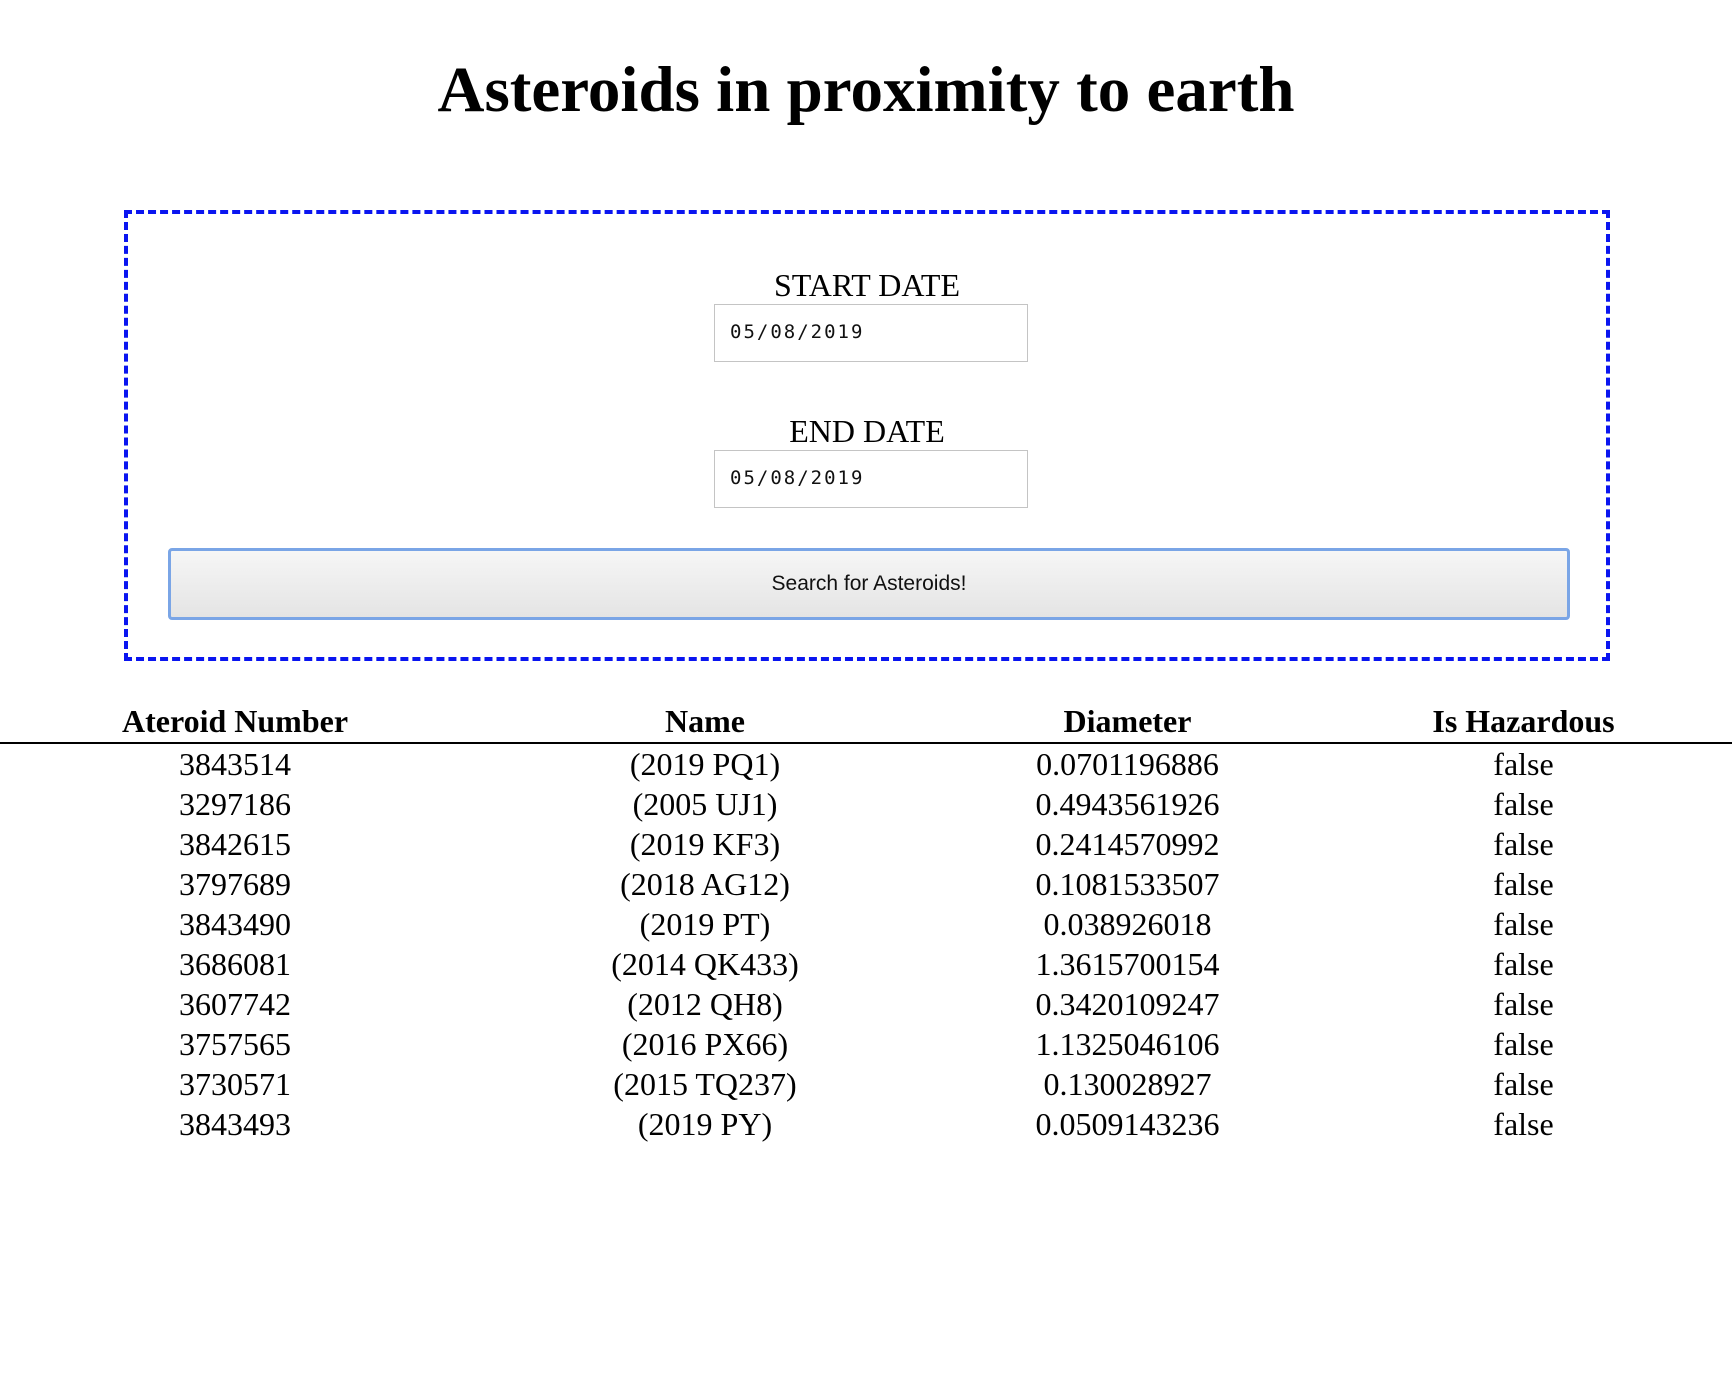 The width and height of the screenshot is (1732, 1380). I want to click on table-row: 3843514 (2019 PQ1) 0.0701196886 false, so click(866, 763).